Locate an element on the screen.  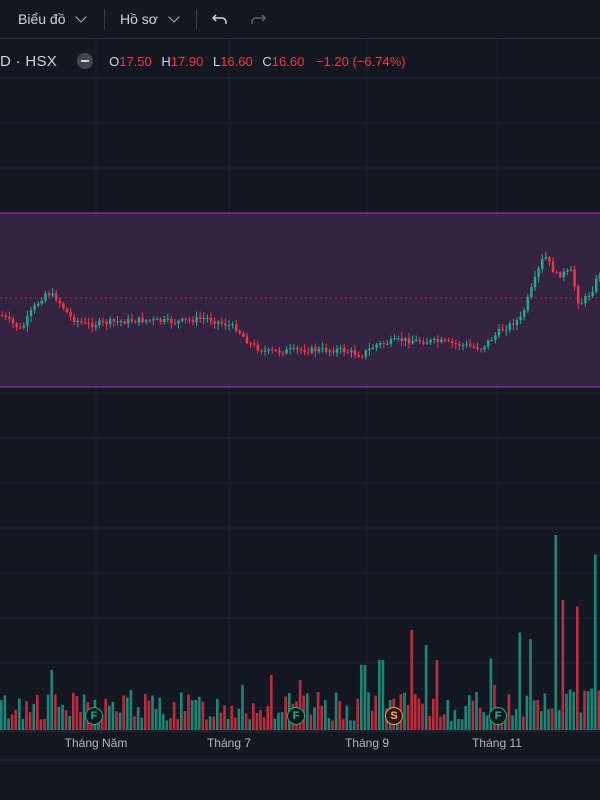
redo-icon is located at coordinates (259, 19).